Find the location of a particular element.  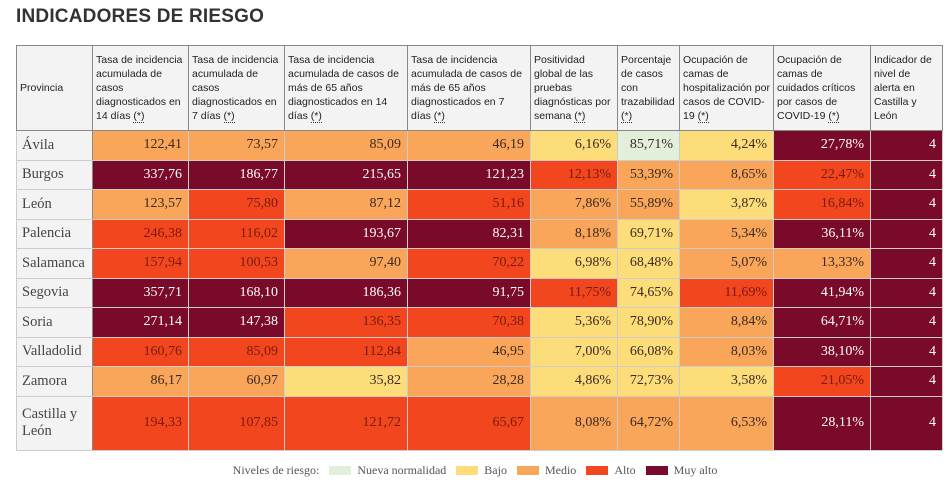

indicator-cell: 7,86% is located at coordinates (574, 204).